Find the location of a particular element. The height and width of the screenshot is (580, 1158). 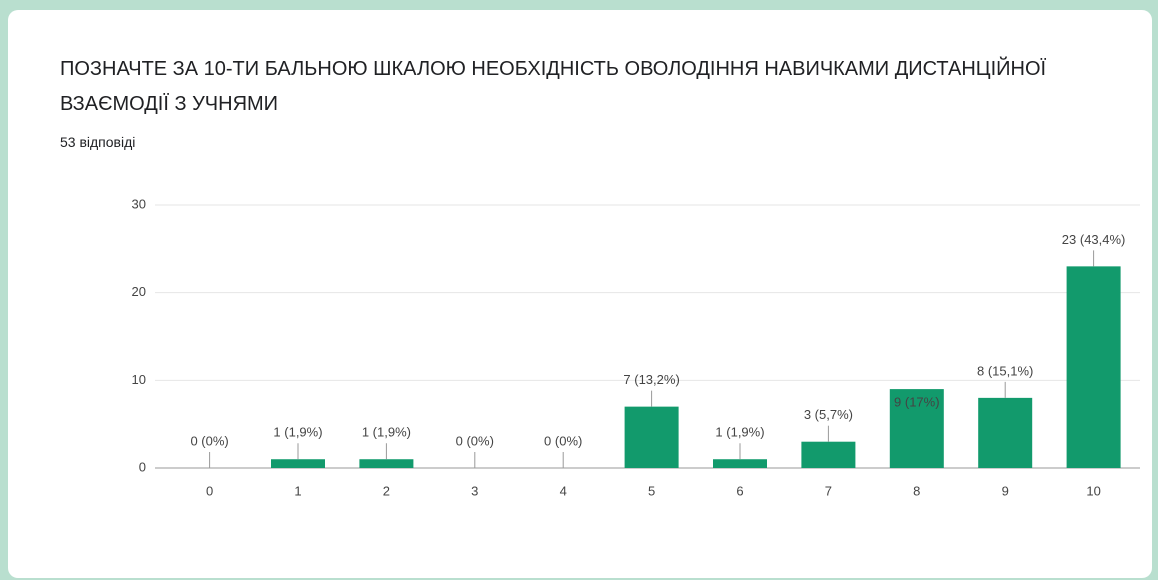

x-tick-label: 8 is located at coordinates (916, 490).